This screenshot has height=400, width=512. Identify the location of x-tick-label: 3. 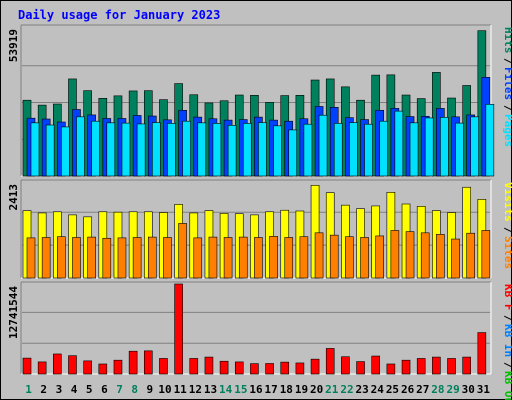
(59, 389).